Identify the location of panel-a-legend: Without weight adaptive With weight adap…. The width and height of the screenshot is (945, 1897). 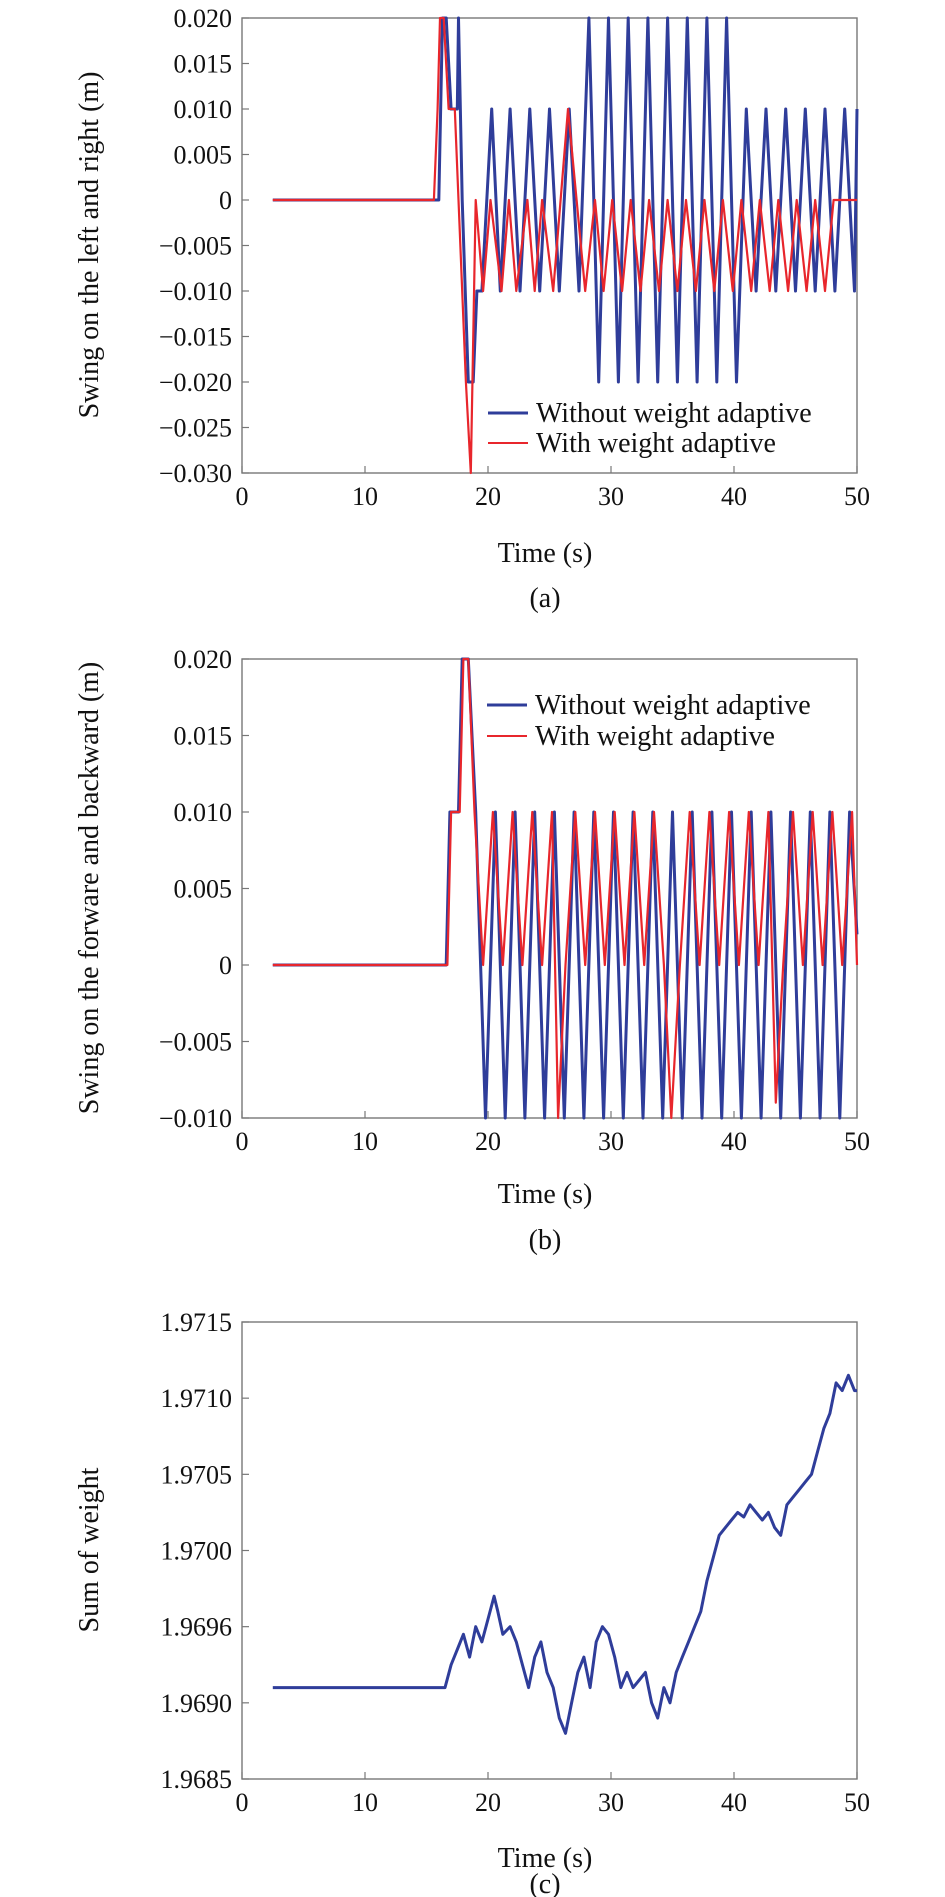
(650, 428).